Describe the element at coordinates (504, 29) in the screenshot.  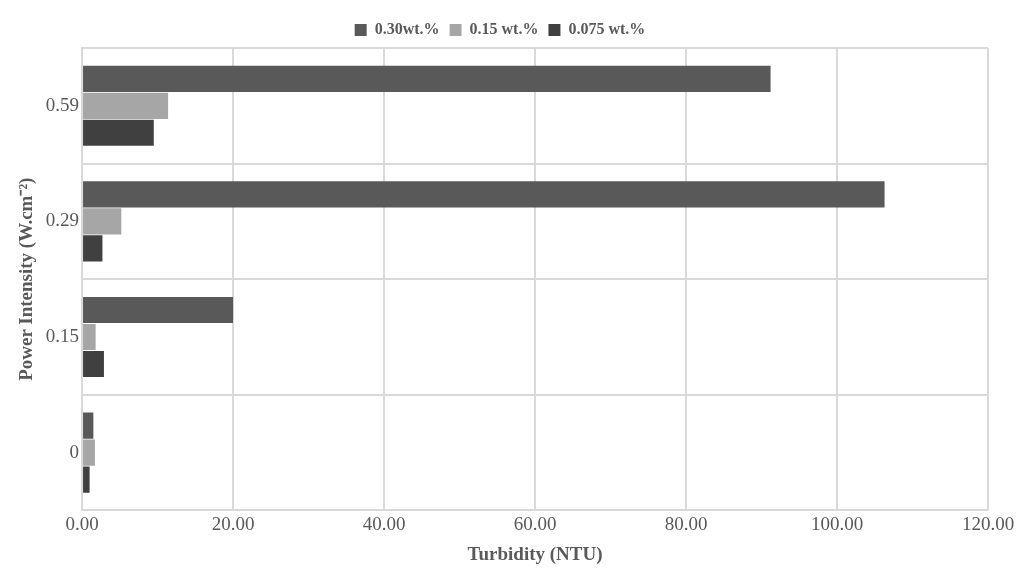
I see `legend-label: 0.15 wt.%` at that location.